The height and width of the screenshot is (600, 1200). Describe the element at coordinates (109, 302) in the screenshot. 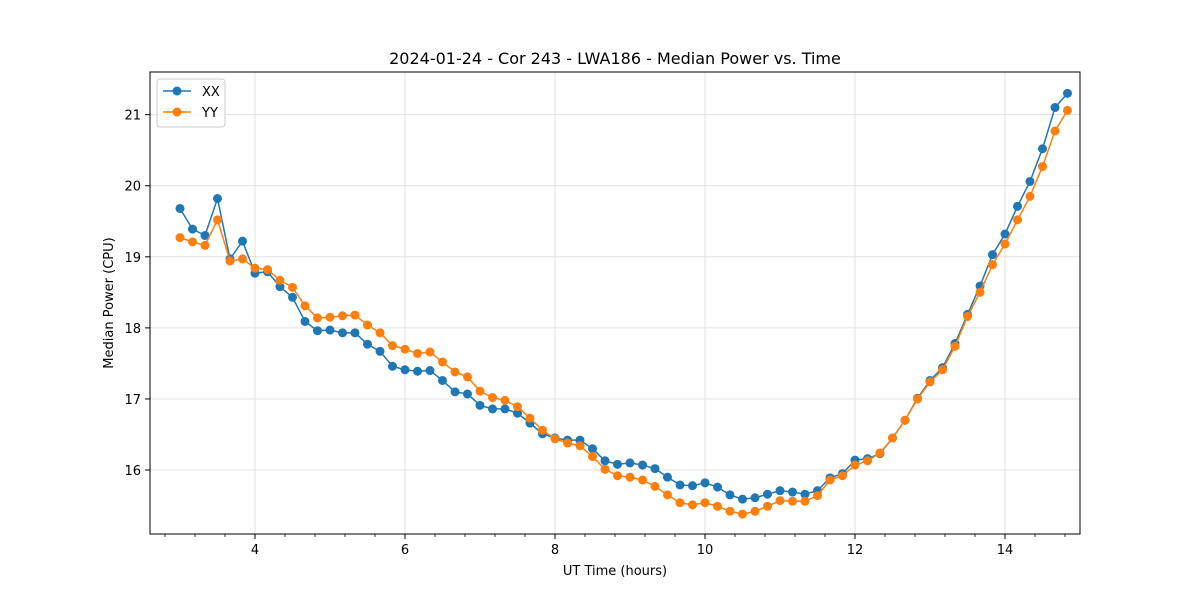

I see `y-axis-label: Median Power (CPU)` at that location.